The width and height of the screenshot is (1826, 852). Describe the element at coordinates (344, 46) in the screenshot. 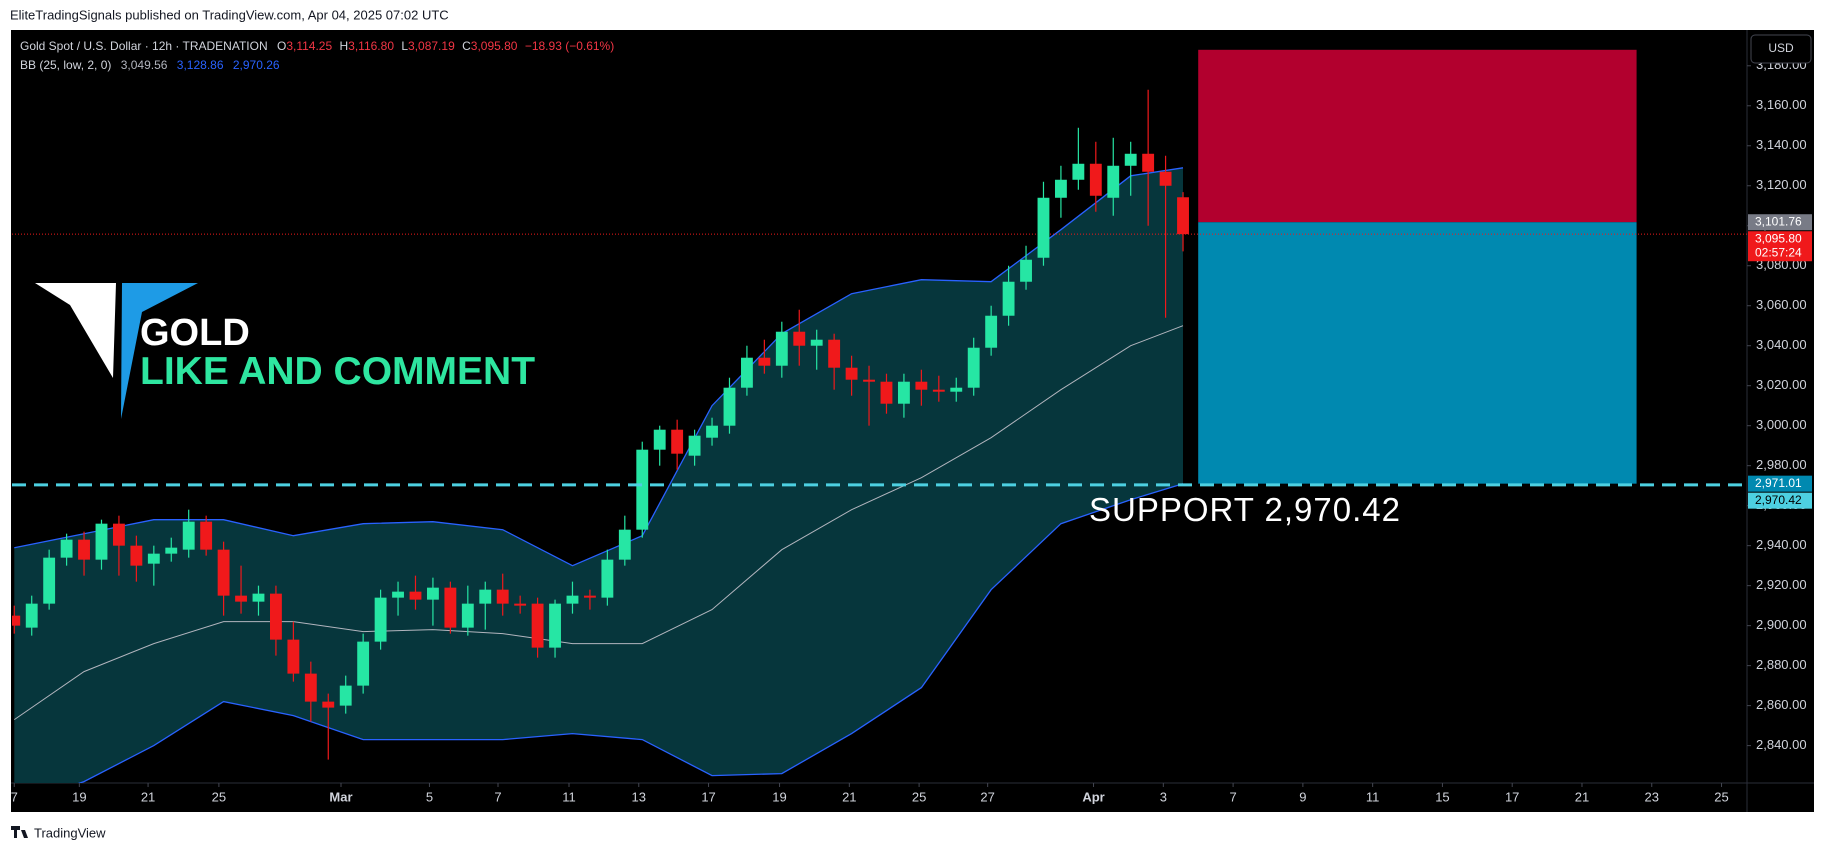

I see `ohlc-key: H` at that location.